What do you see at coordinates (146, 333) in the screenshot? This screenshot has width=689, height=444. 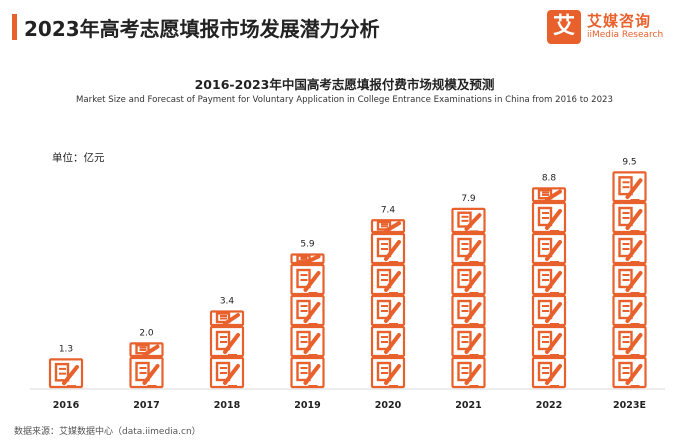 I see `value-label: 2.0` at bounding box center [146, 333].